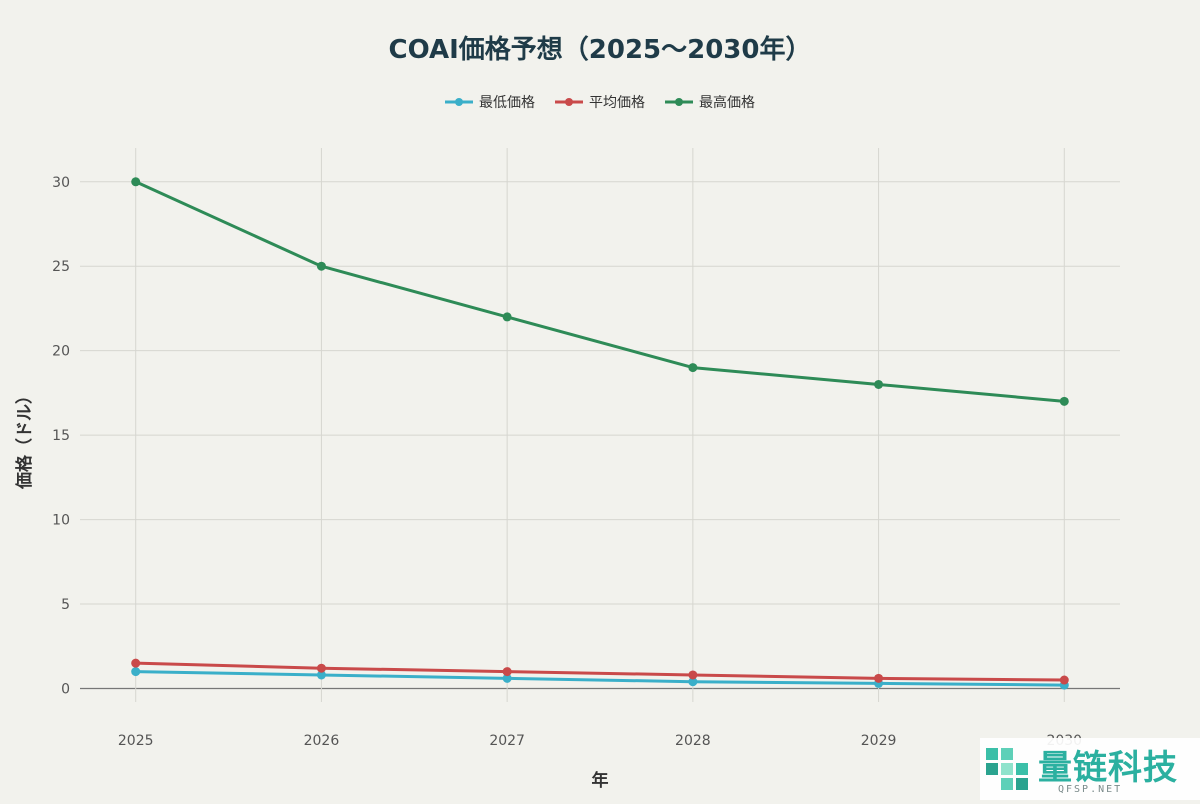 This screenshot has height=804, width=1200. What do you see at coordinates (65, 689) in the screenshot?
I see `y-tick-label: 0` at bounding box center [65, 689].